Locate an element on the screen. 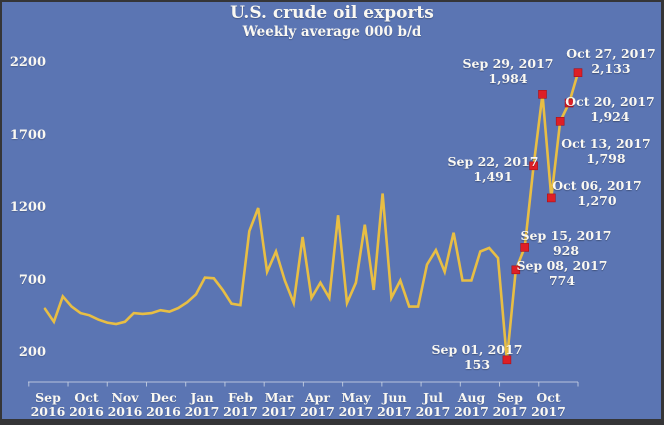 Image resolution: width=664 pixels, height=425 pixels. annotation-label: Sep 22, 2017 1,491 is located at coordinates (493, 169).